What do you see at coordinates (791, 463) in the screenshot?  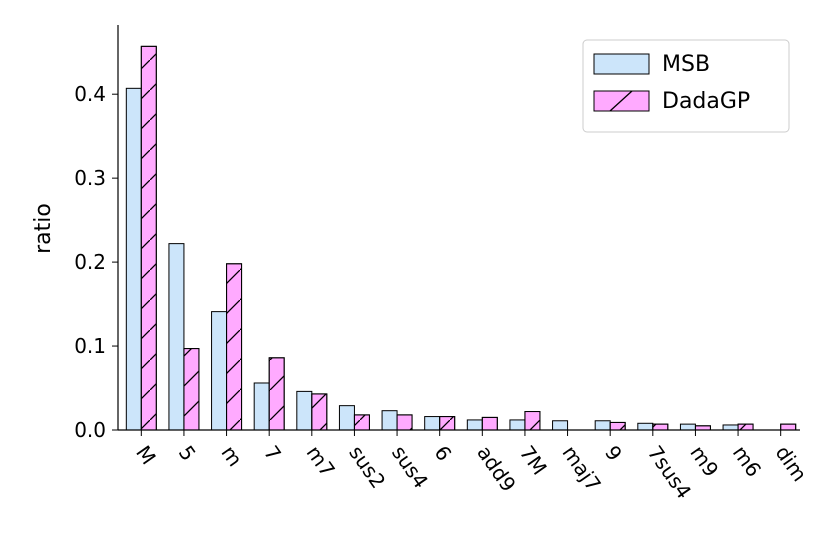 I see `x-tick-label-15: dim` at bounding box center [791, 463].